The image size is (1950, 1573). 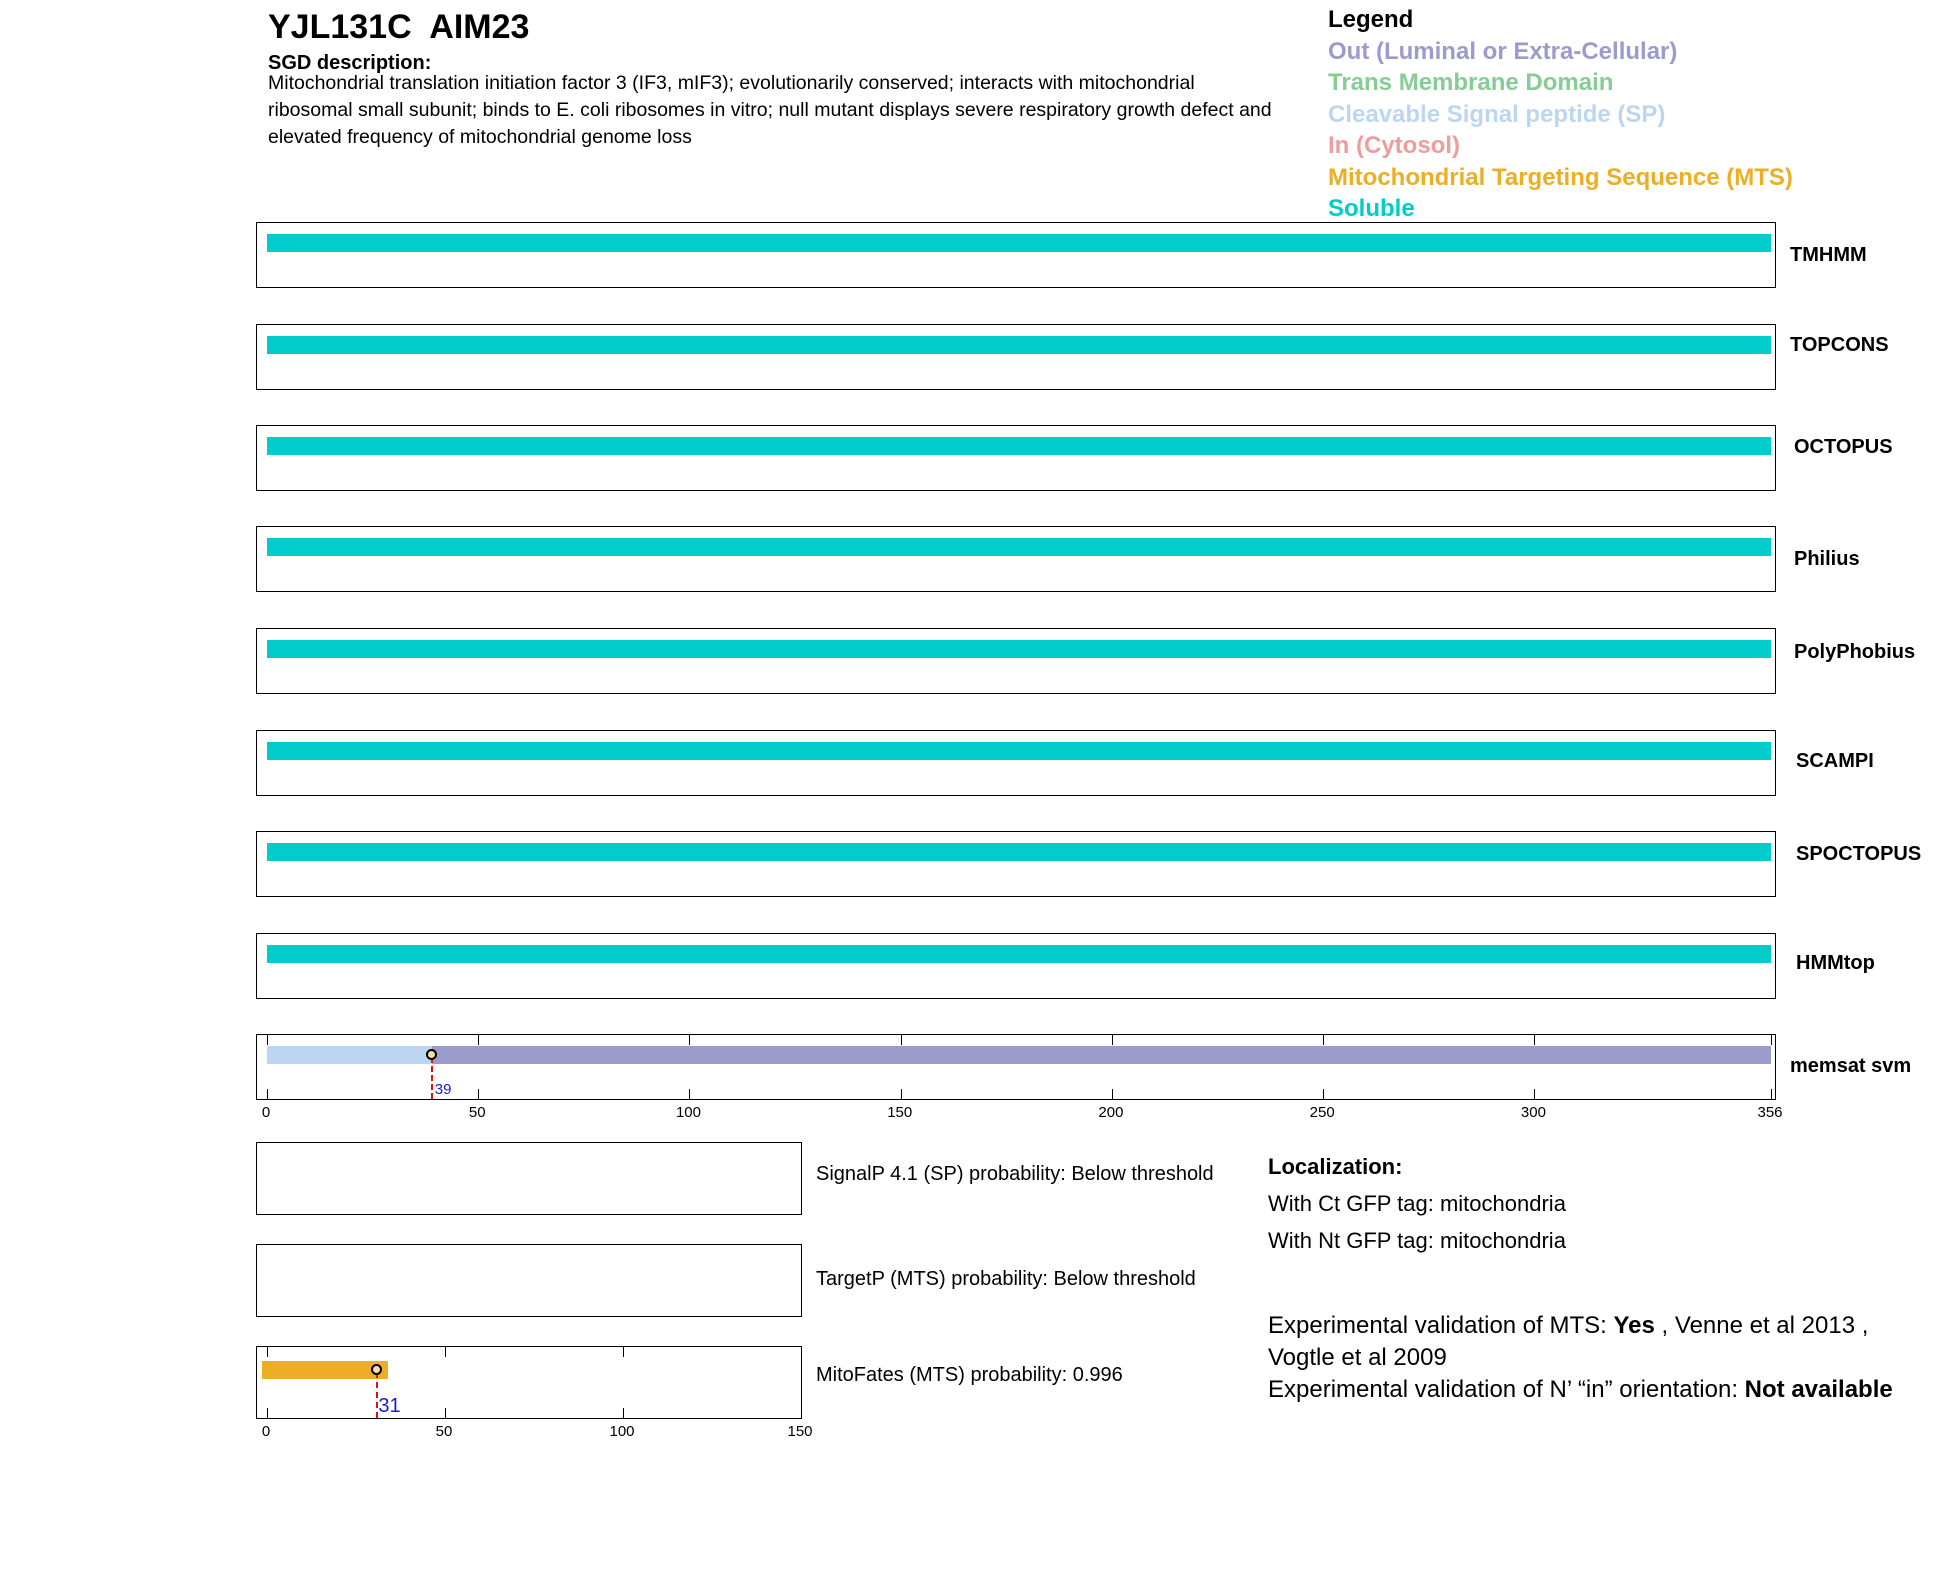 I want to click on marker-label: 31, so click(x=389, y=1406).